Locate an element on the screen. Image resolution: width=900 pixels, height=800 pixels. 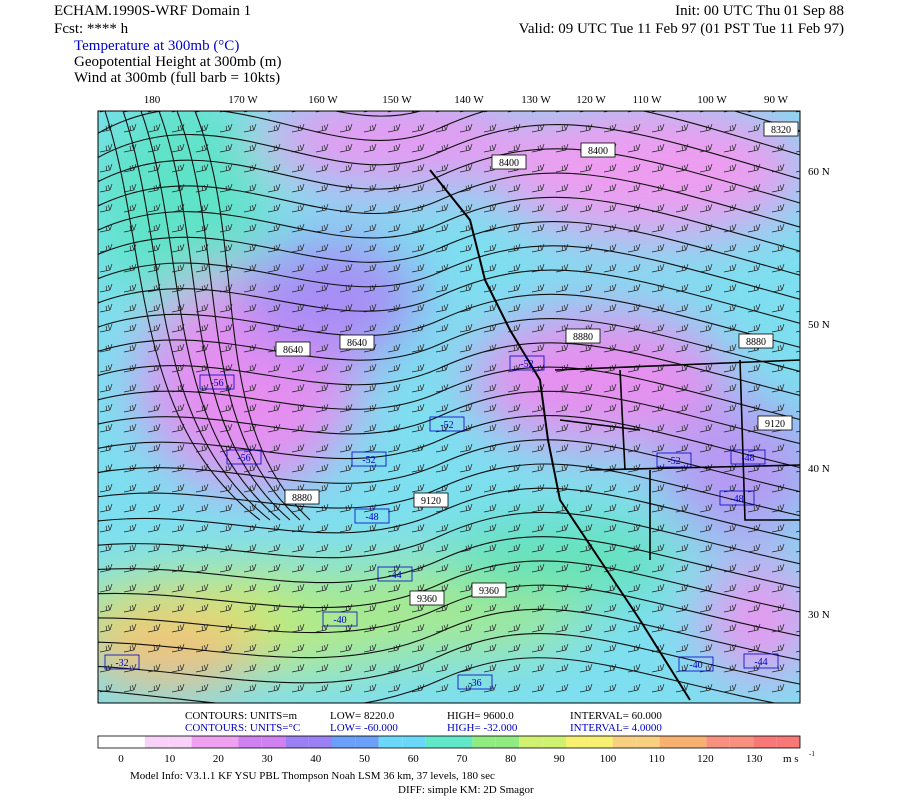
colorbar: 0 10 20 30 40 50 60 70 80 90 100 110 120 130 m s -1 is located at coordinates (456, 750).